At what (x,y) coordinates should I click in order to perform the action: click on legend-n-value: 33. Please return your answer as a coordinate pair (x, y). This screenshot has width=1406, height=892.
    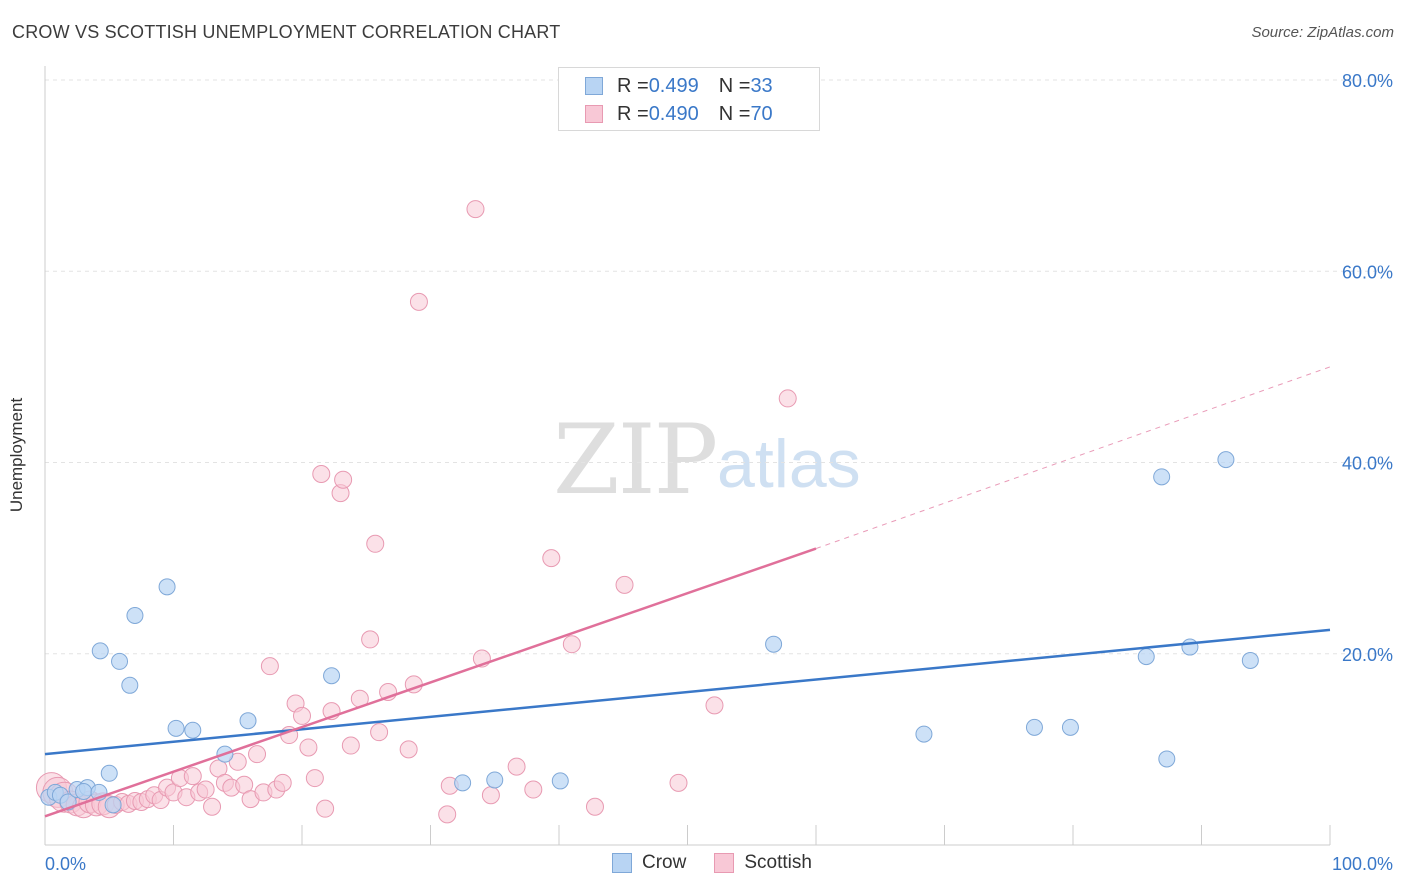
    Looking at the image, I should click on (761, 85).